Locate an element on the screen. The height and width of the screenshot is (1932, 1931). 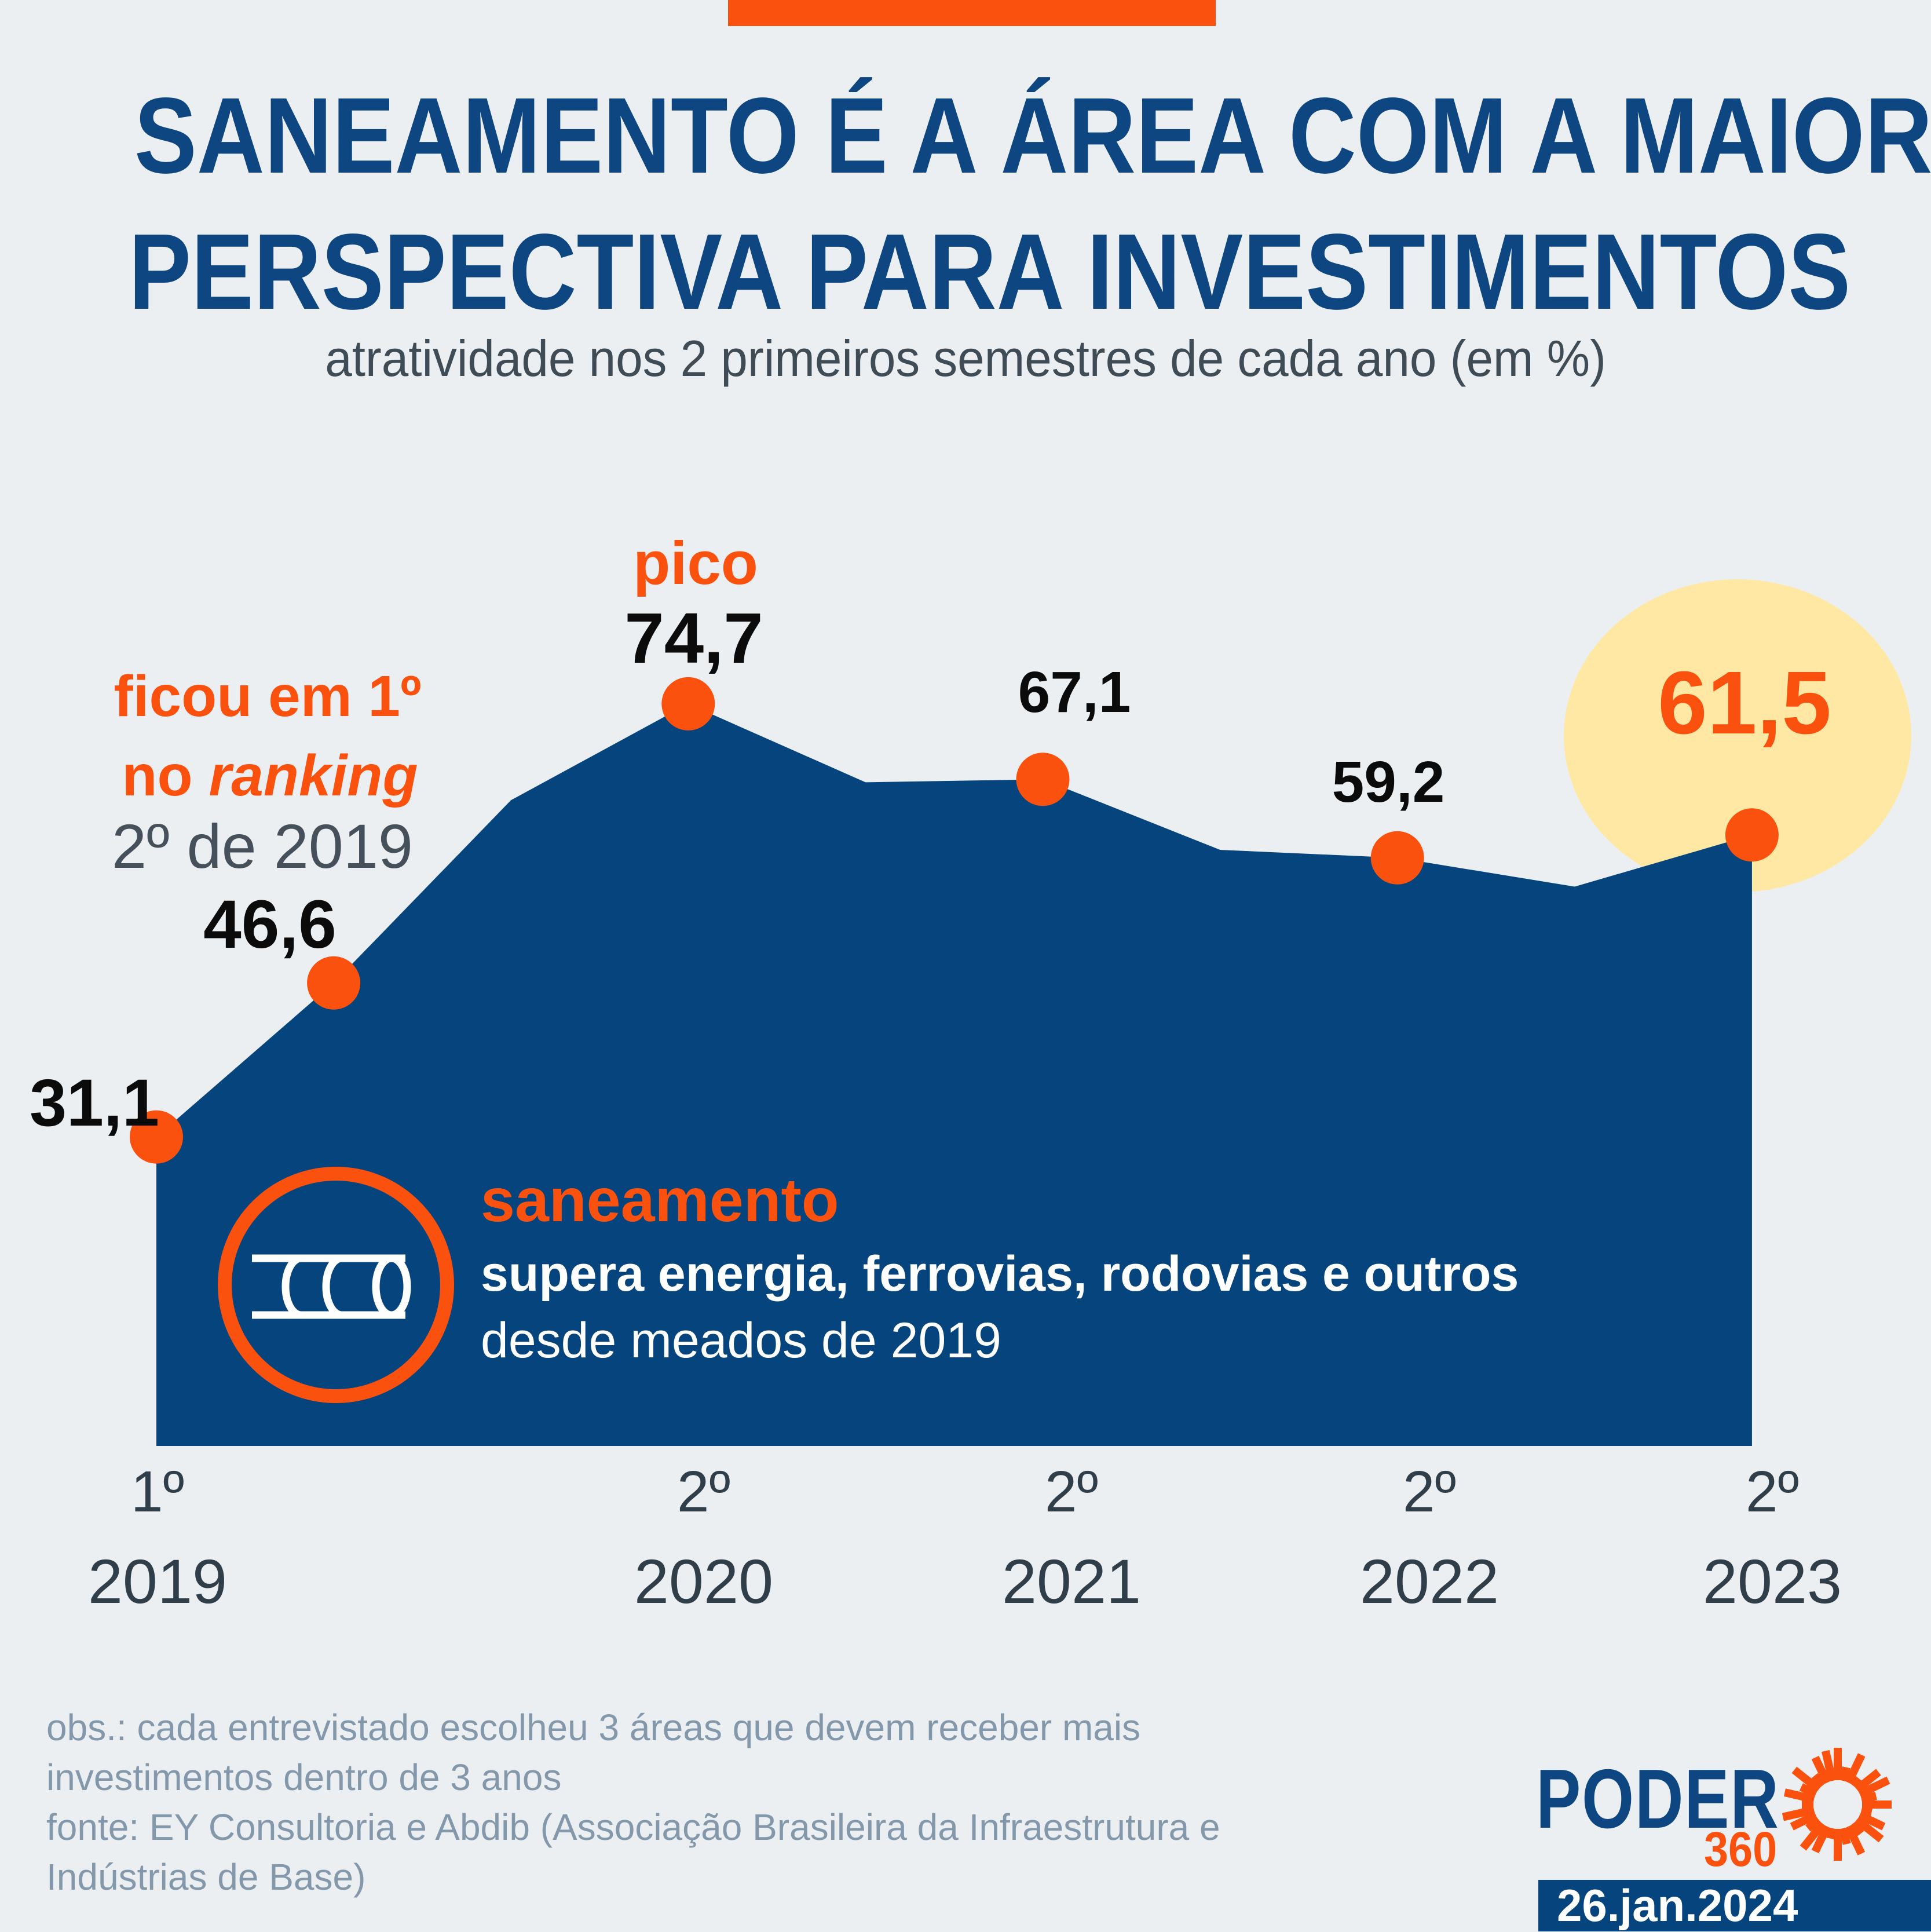
annotation-rank-line2: no ranking is located at coordinates (270, 776).